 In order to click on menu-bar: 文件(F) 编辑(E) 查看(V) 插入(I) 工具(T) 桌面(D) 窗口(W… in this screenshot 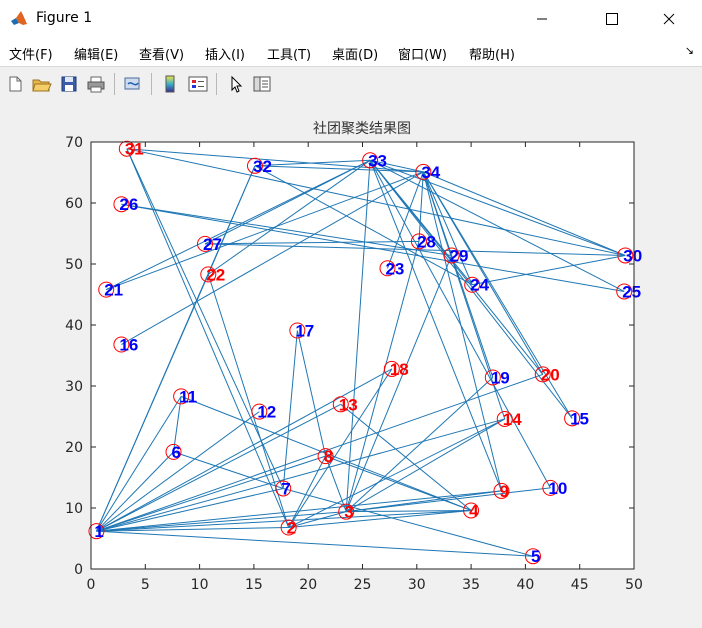, I will do `click(351, 52)`.